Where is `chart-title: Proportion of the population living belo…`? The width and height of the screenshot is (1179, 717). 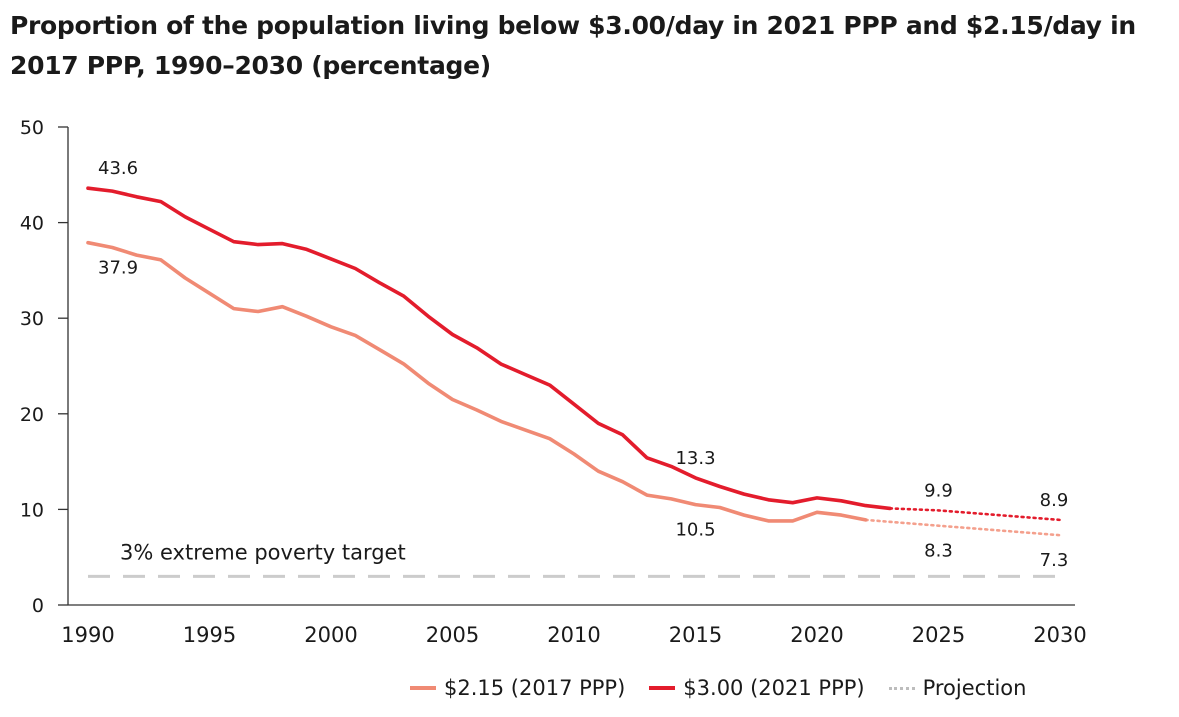
chart-title: Proportion of the population living belo… is located at coordinates (573, 45).